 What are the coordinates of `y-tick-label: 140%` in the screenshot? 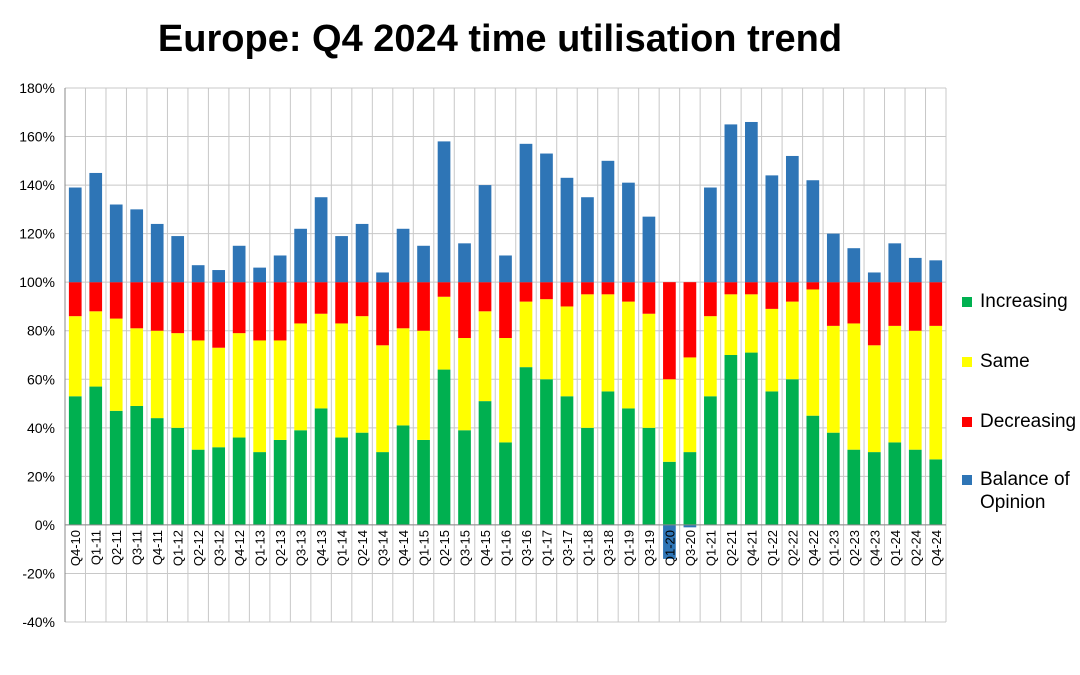 It's located at (37, 185).